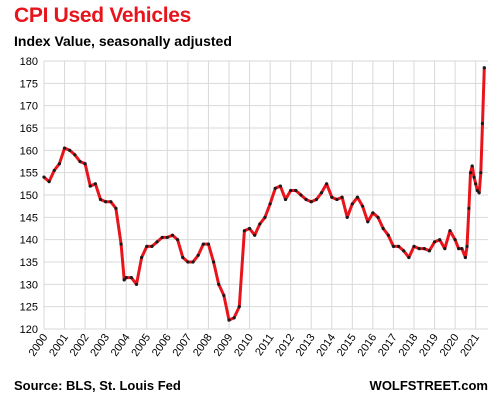  What do you see at coordinates (264, 345) in the screenshot?
I see `x-tick-label: 2011` at bounding box center [264, 345].